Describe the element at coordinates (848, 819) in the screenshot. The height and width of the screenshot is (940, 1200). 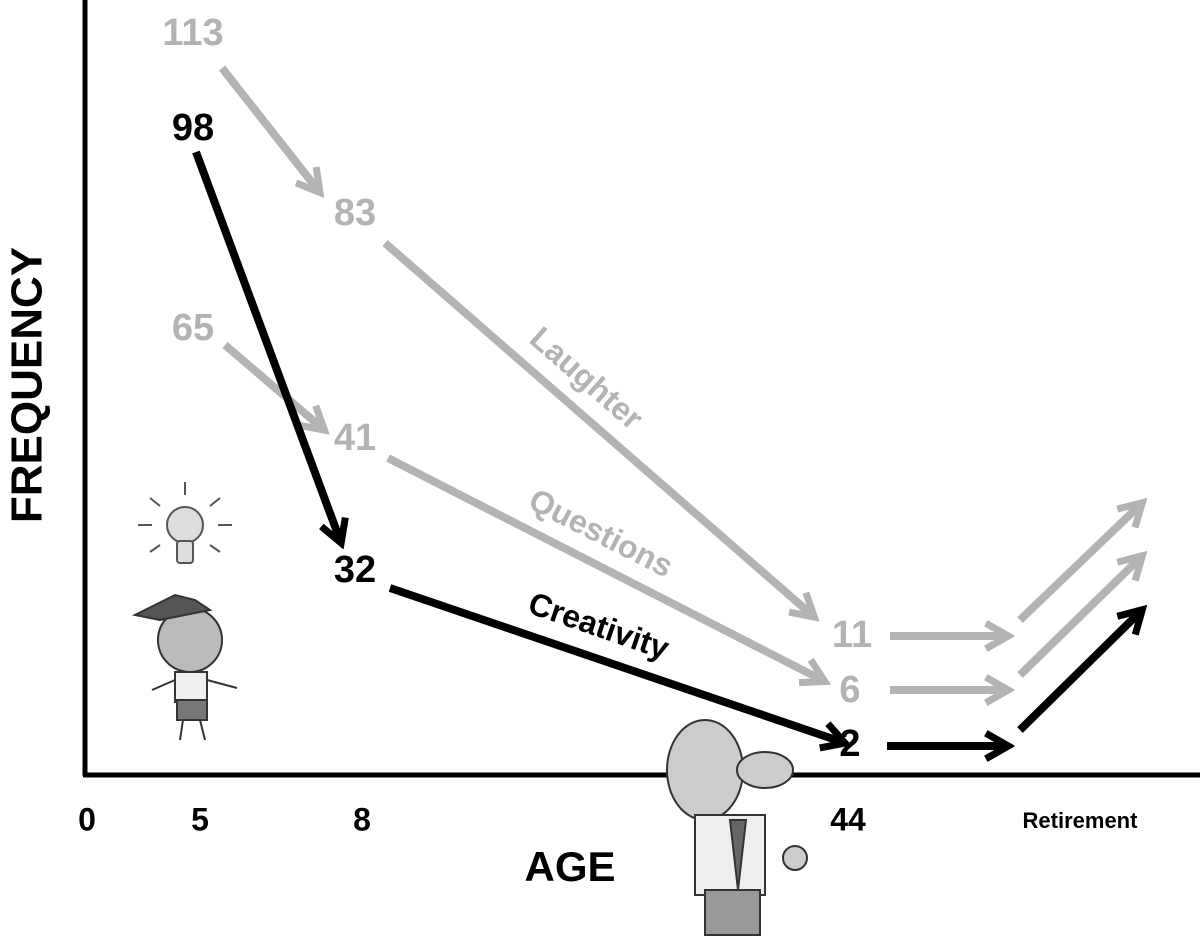
I see `x-tick-label: 44` at that location.